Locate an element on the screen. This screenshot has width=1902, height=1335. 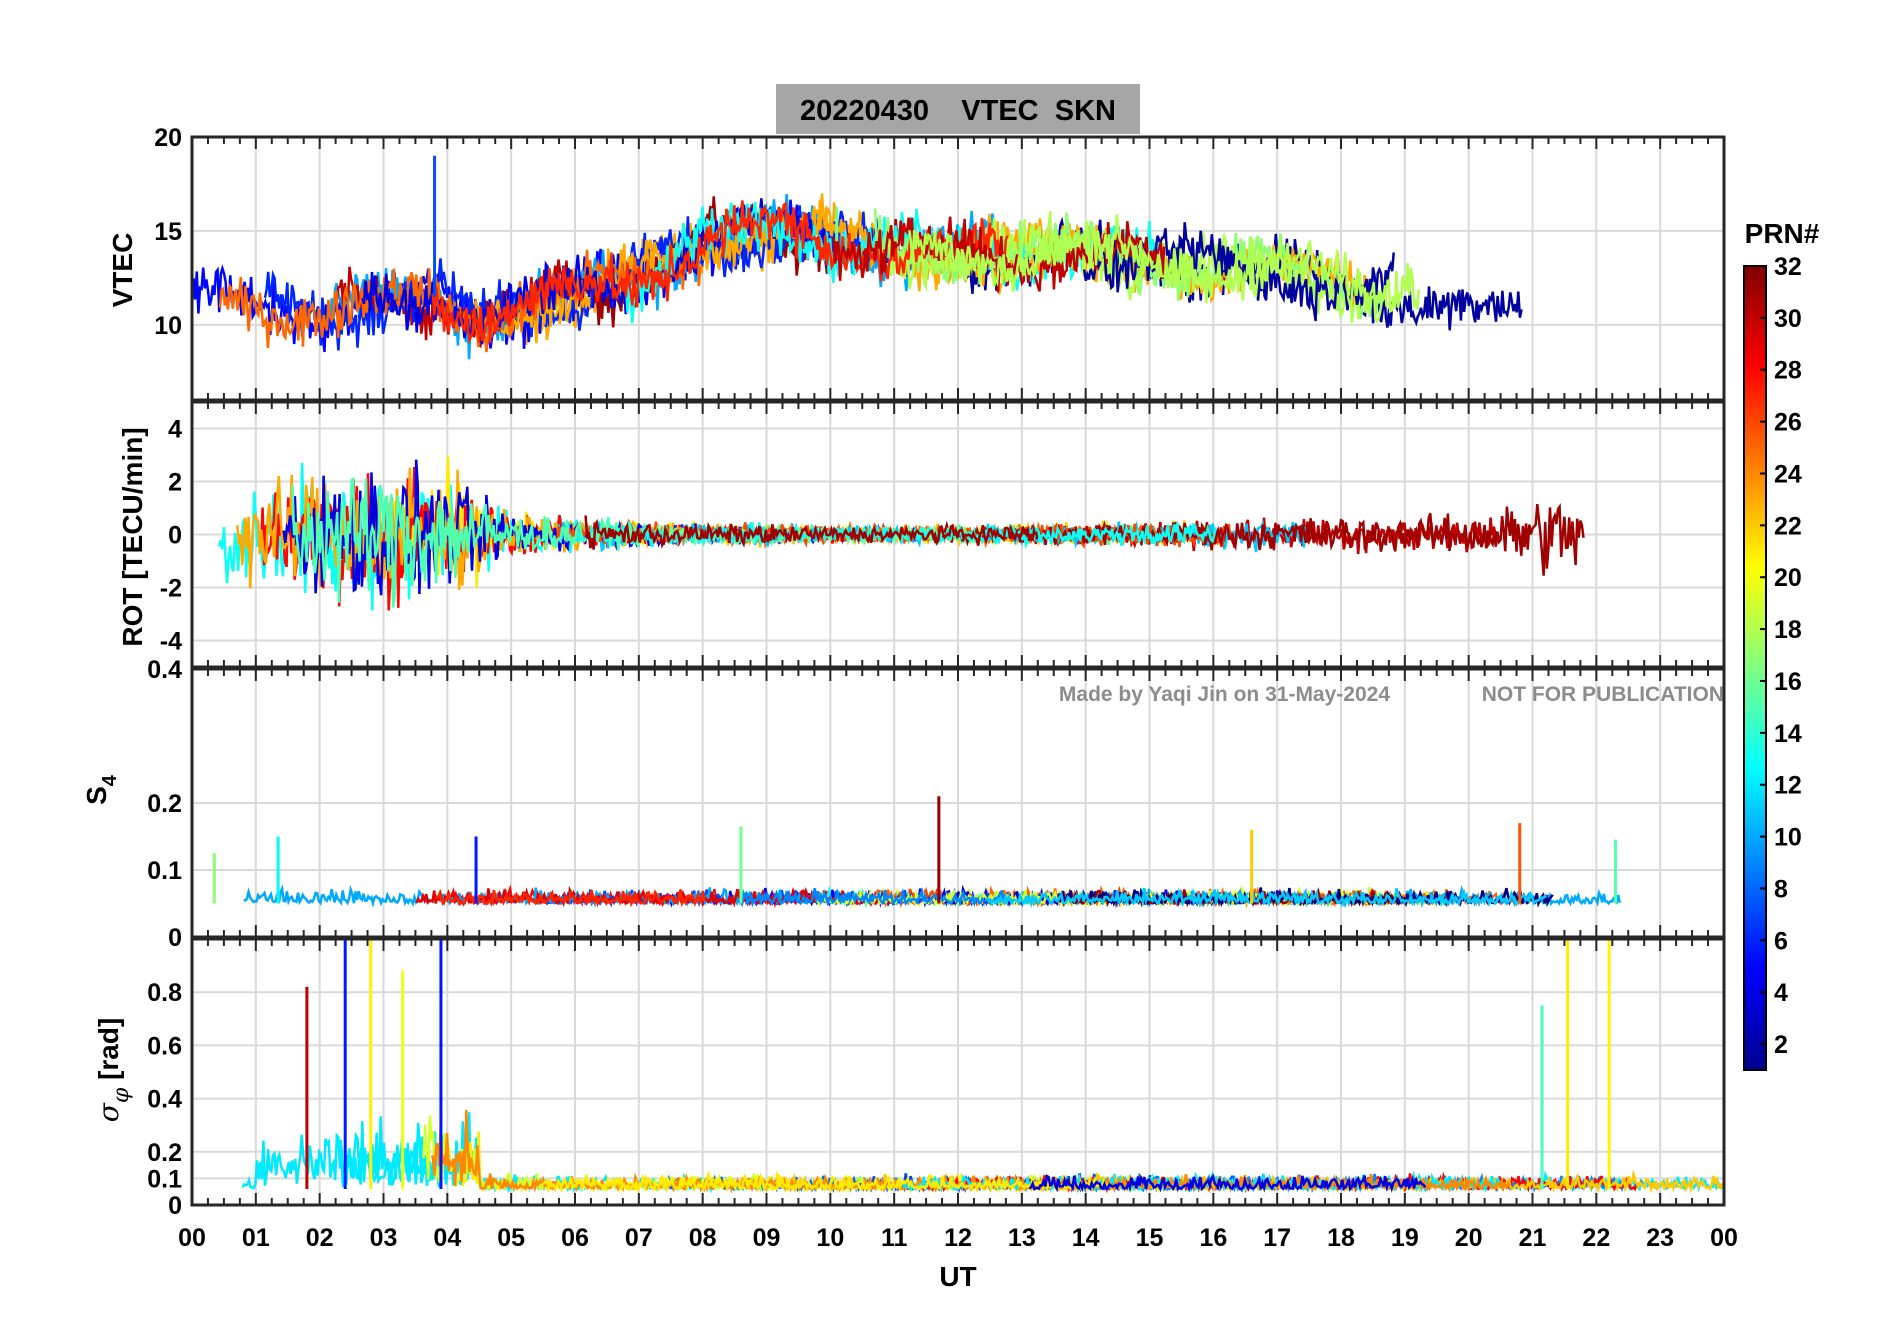
colorbar-tick-label: 22 is located at coordinates (1788, 526).